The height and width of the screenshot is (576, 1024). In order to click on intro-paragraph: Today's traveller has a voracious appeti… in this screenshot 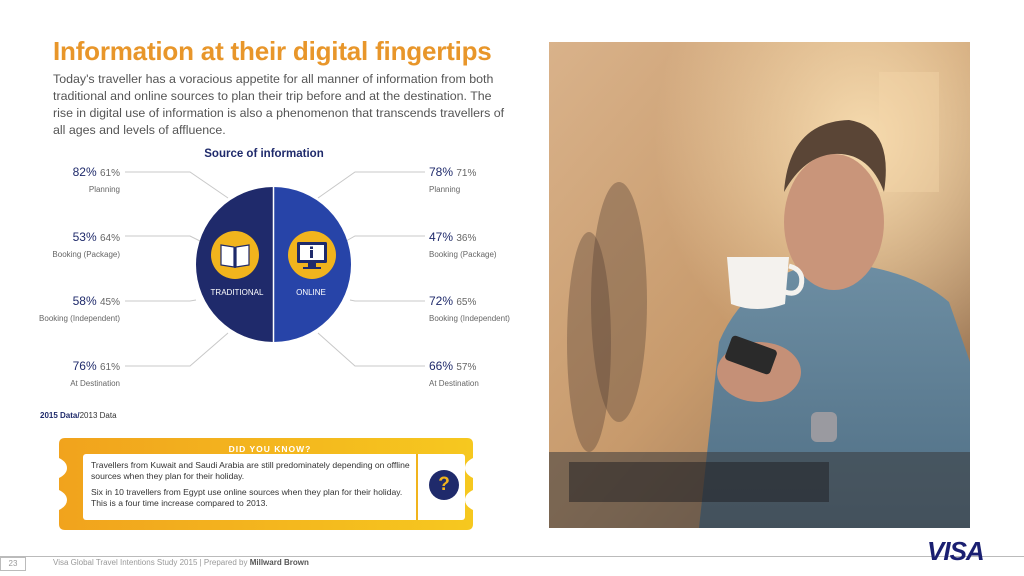, I will do `click(279, 104)`.